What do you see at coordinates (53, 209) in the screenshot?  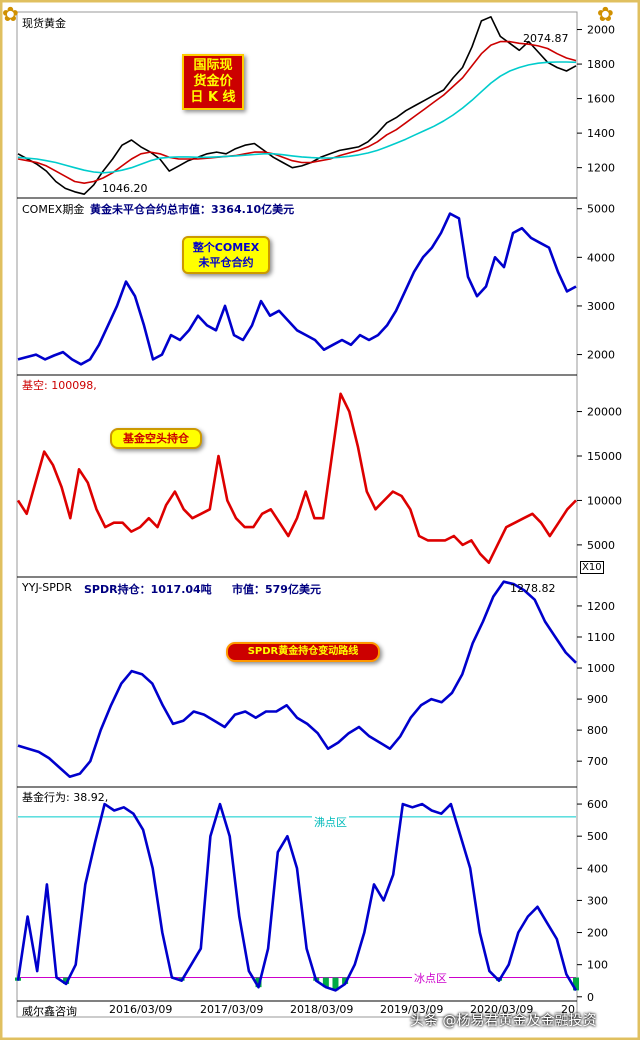 I see `comex-title-prefix: COMEX期金` at bounding box center [53, 209].